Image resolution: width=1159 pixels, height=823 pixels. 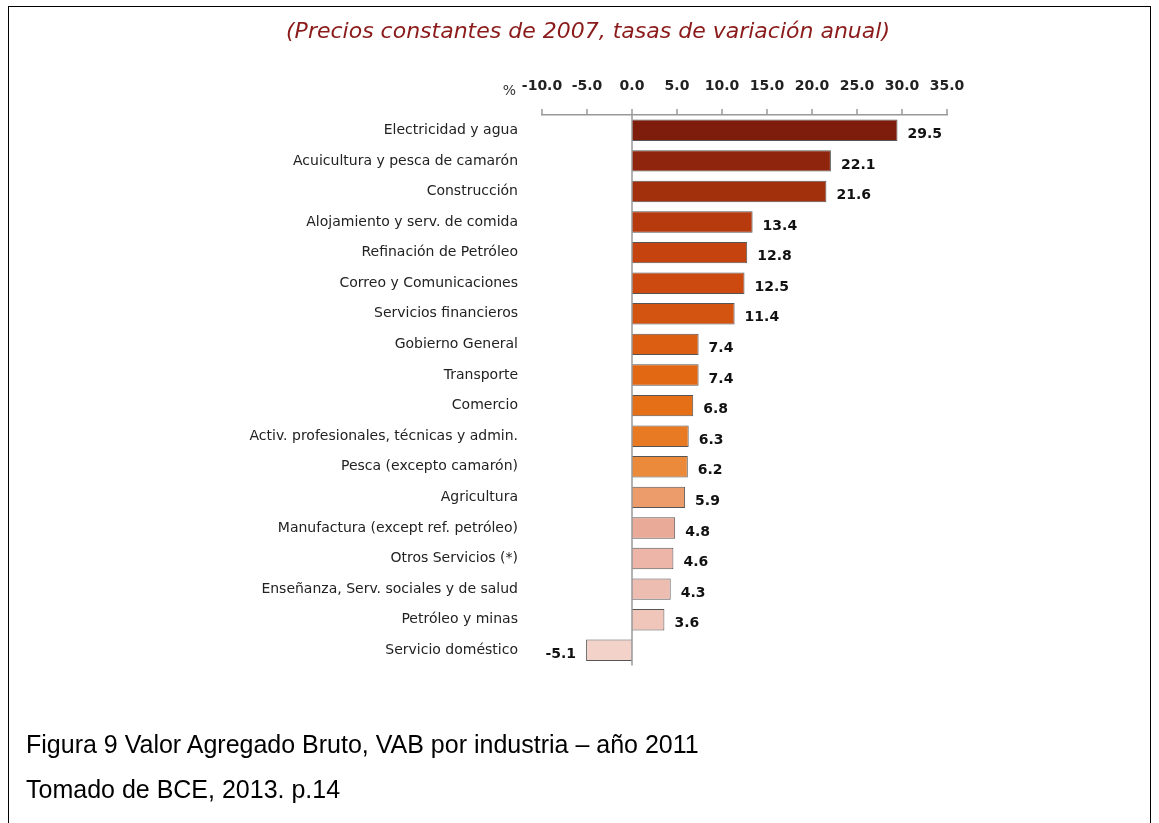 I want to click on data-label: 22.1, so click(x=858, y=163).